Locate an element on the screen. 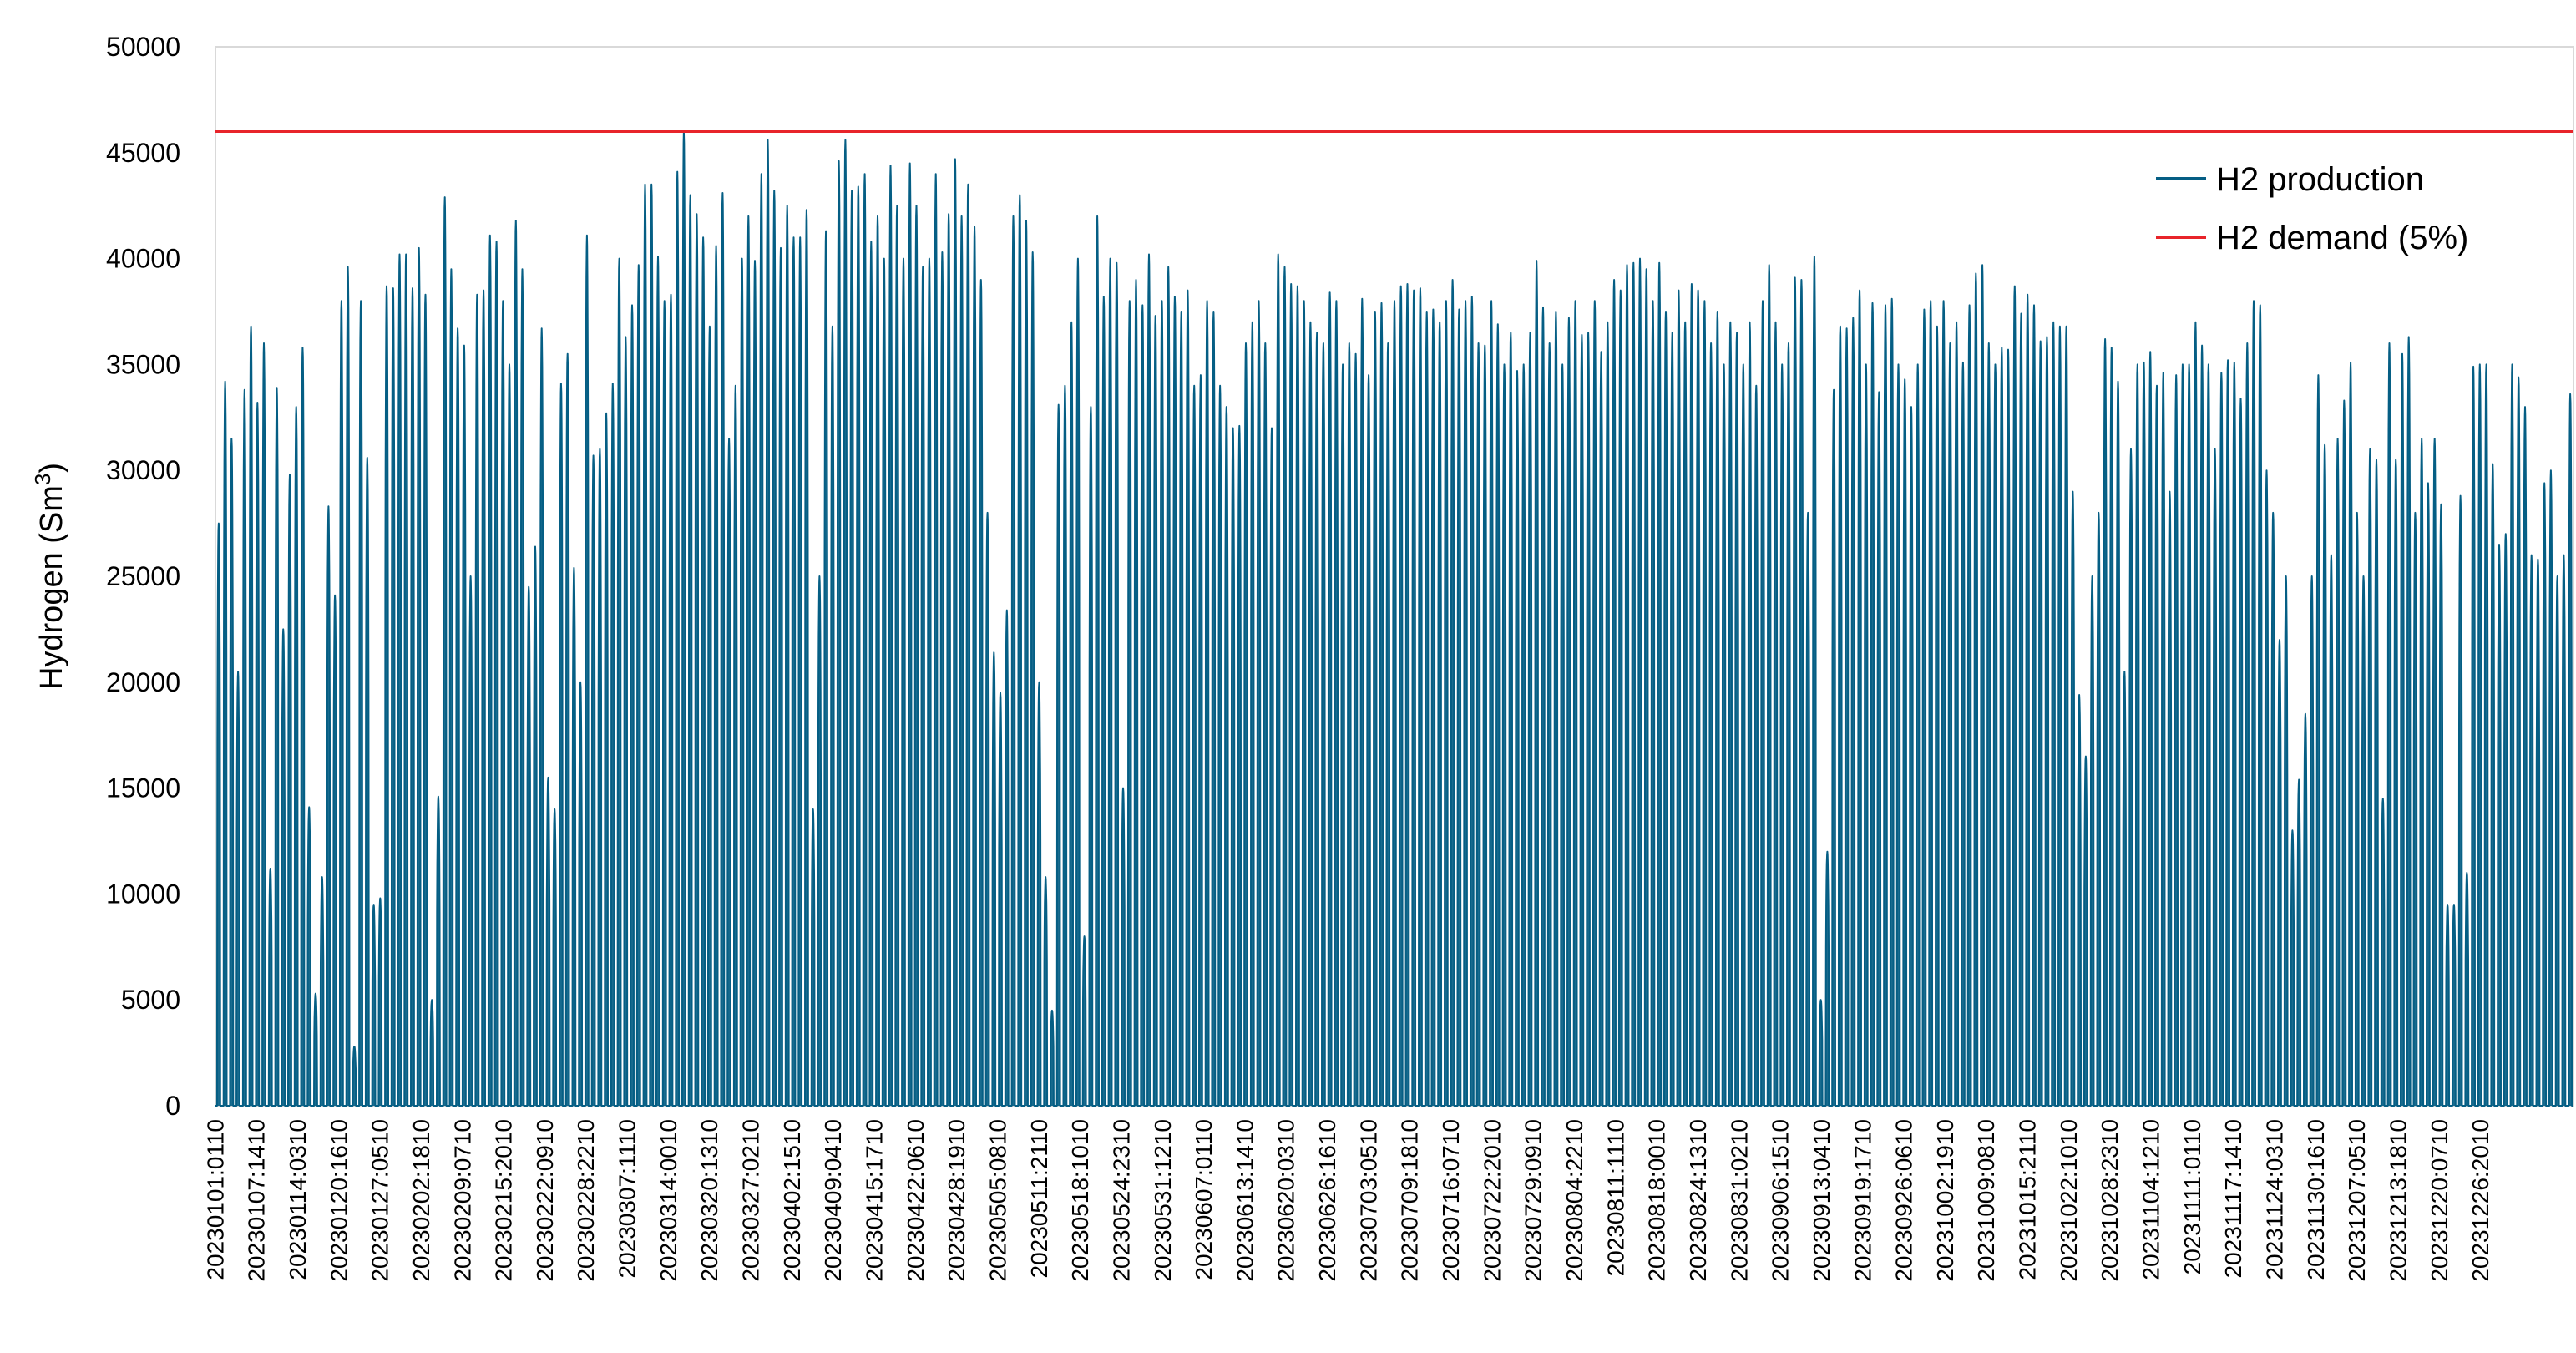  x-tick-label: 20231111:0110 is located at coordinates (2192, 1196).